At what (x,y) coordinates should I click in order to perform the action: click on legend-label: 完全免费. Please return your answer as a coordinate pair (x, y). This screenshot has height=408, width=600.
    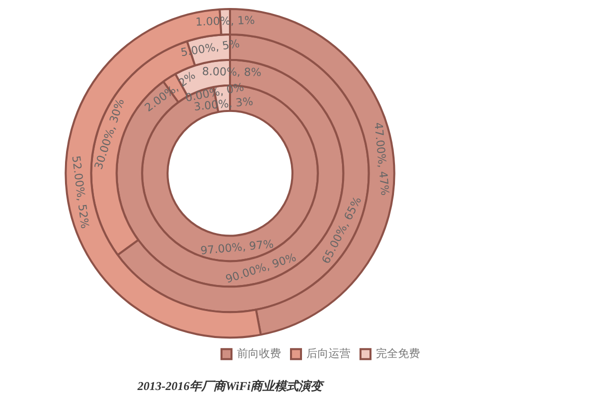
    Looking at the image, I should click on (398, 353).